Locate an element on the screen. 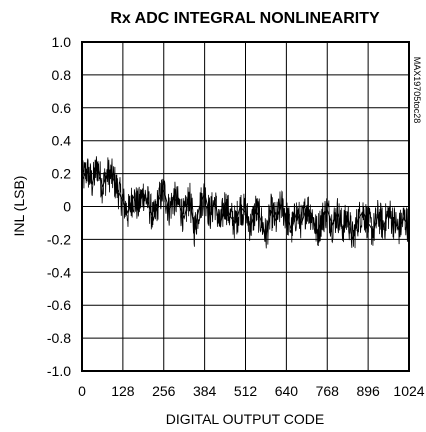  x-tick-label: 512 is located at coordinates (246, 391).